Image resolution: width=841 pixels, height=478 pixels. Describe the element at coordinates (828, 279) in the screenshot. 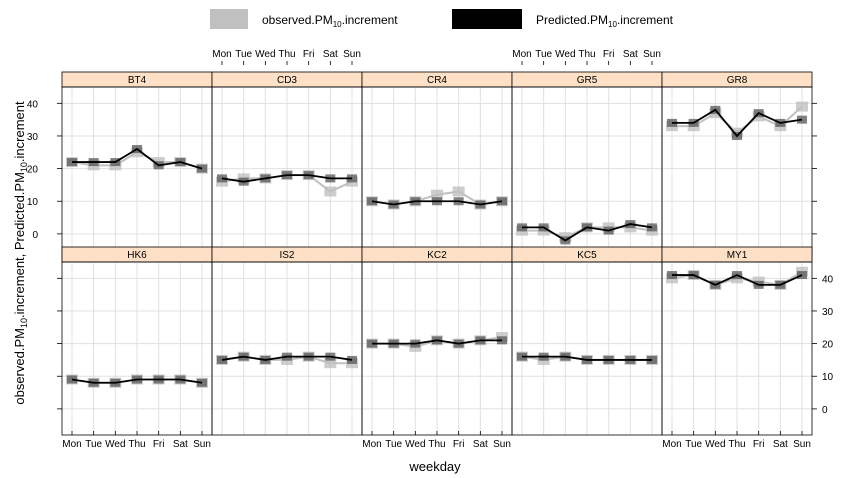

I see `y-tick-label-right: 40` at that location.